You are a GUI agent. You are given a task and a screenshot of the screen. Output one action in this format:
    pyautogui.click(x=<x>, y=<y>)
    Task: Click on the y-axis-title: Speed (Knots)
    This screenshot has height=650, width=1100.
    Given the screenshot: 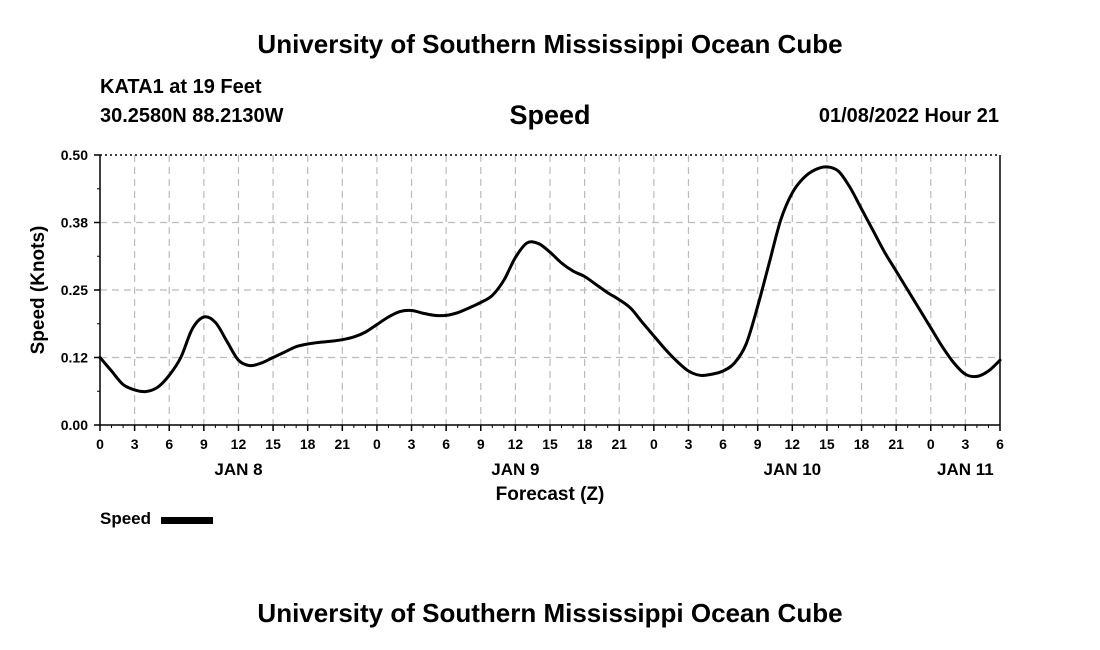 What is the action you would take?
    pyautogui.click(x=38, y=290)
    